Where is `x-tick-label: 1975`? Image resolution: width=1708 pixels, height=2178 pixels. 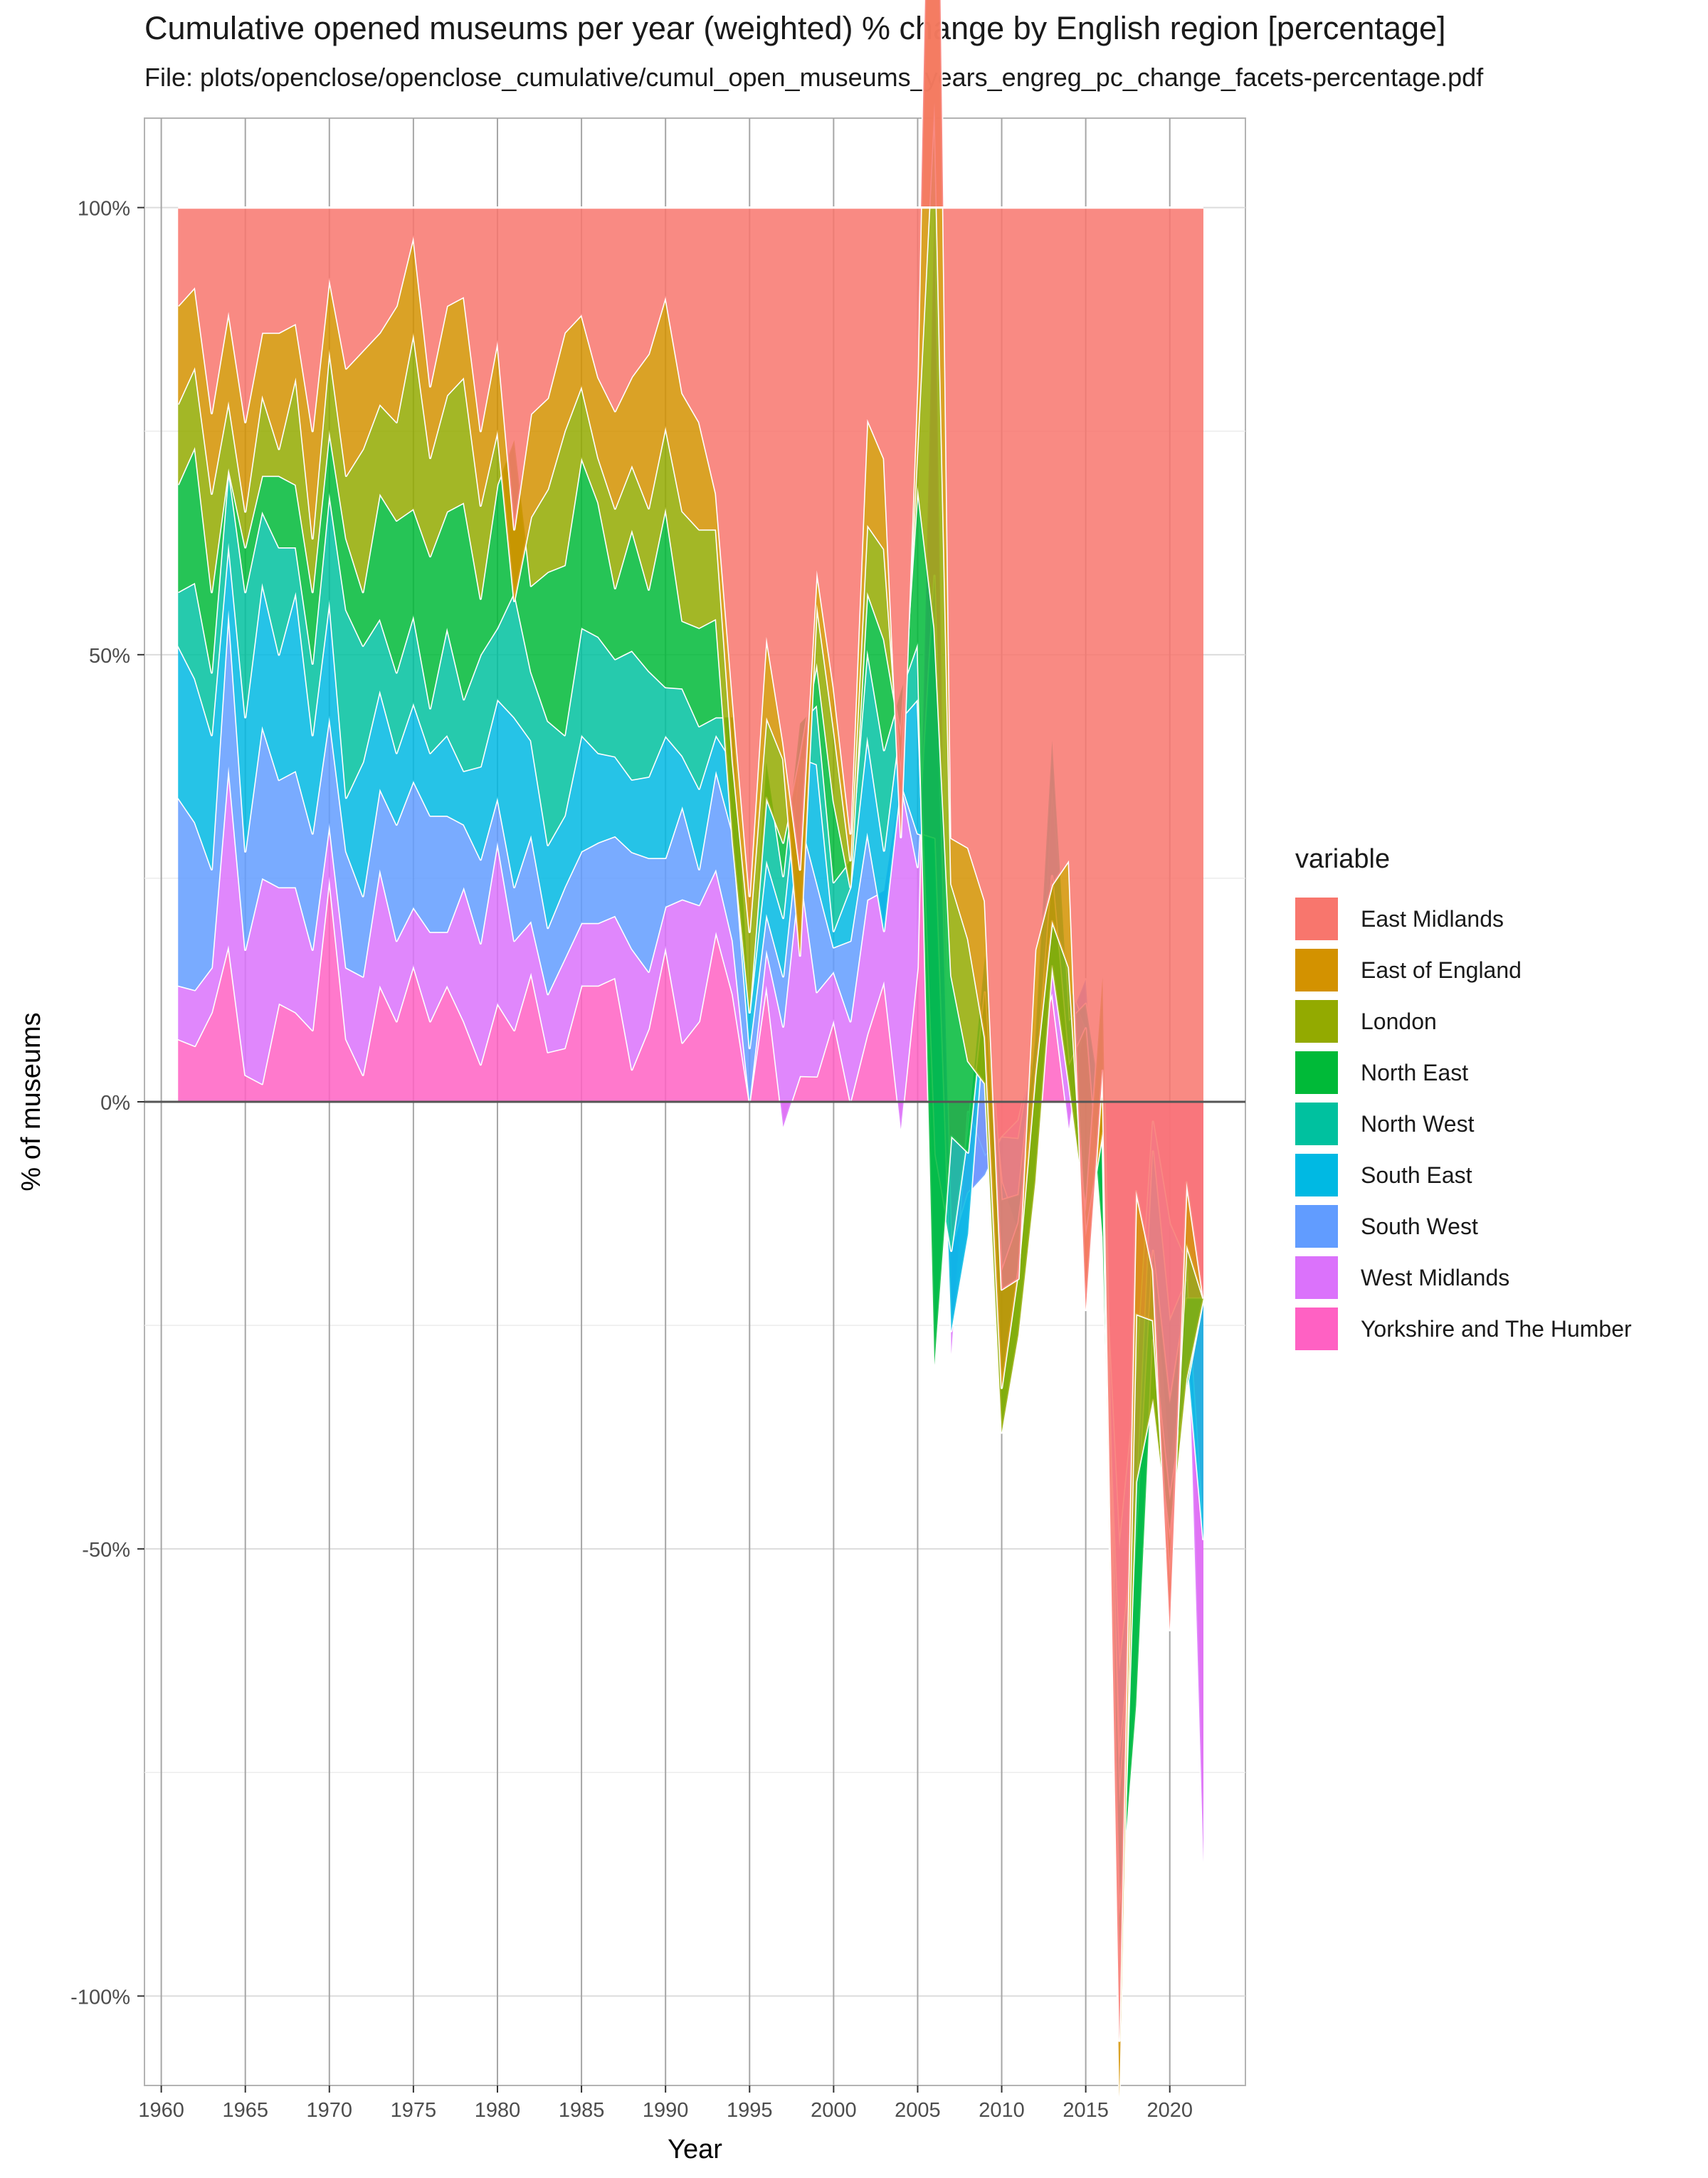 x-tick-label: 1975 is located at coordinates (414, 2110).